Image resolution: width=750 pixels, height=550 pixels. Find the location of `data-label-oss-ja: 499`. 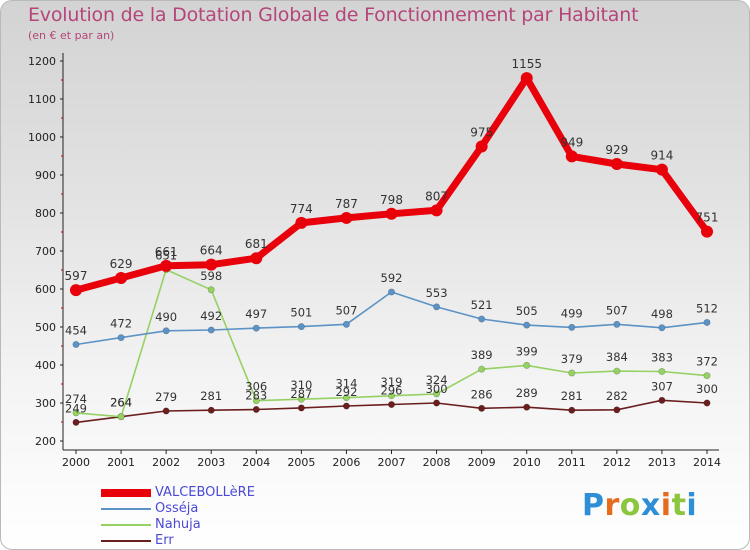

data-label-oss-ja: 499 is located at coordinates (572, 313).